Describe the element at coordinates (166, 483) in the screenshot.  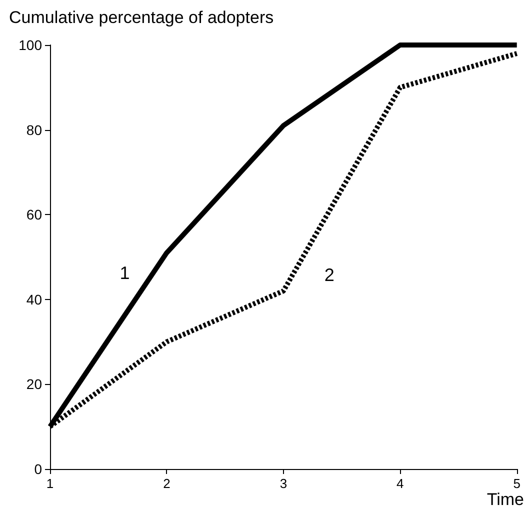
I see `x-tick-label: 2` at that location.